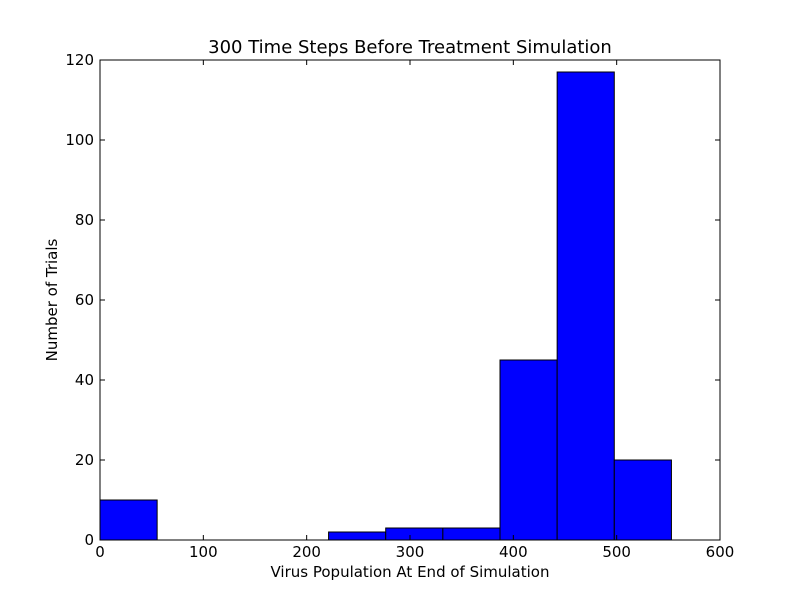 The image size is (800, 600). Describe the element at coordinates (616, 552) in the screenshot. I see `x-tick-label: 500` at that location.